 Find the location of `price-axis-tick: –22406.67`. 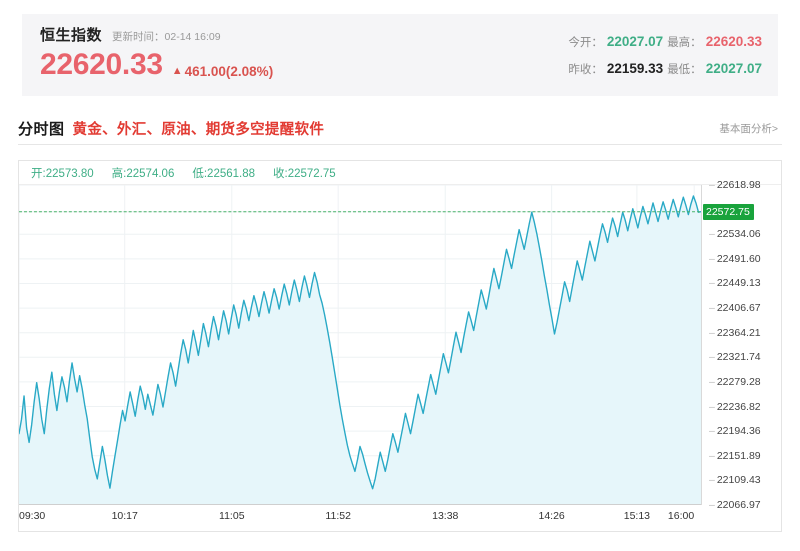

price-axis-tick: –22406.67 is located at coordinates (735, 308).